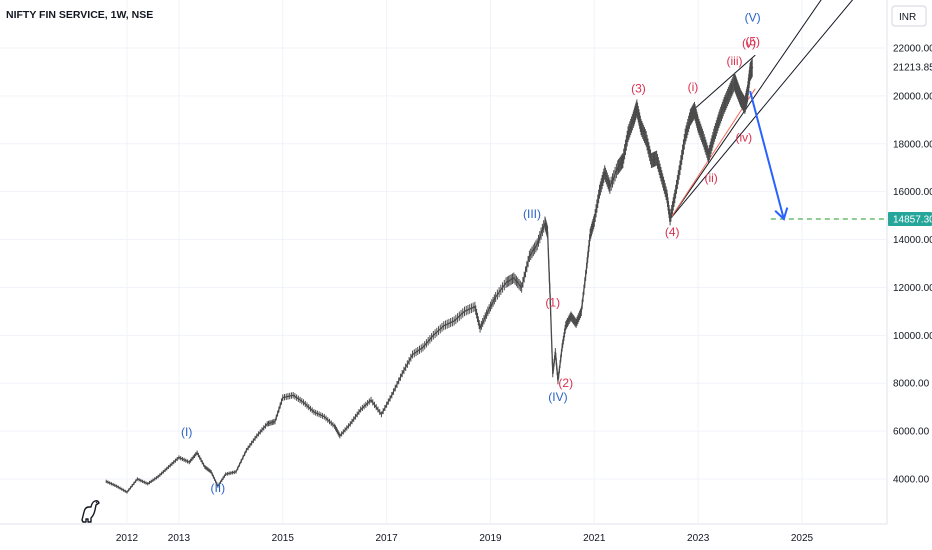 Image resolution: width=932 pixels, height=550 pixels. Describe the element at coordinates (744, 137) in the screenshot. I see `wave-label: (iv)` at that location.